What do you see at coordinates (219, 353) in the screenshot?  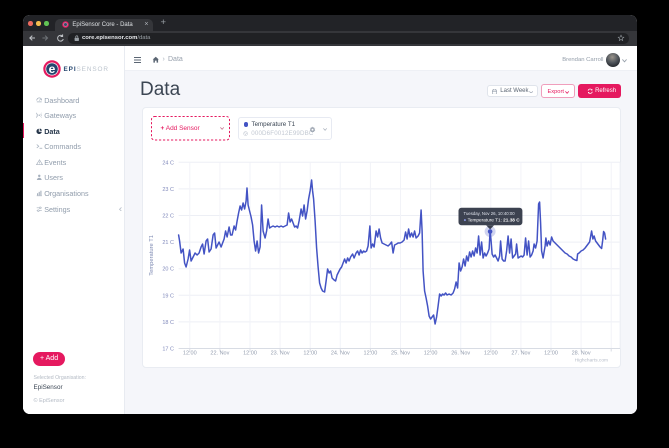 I see `svg-text: 22. Nov` at bounding box center [219, 353].